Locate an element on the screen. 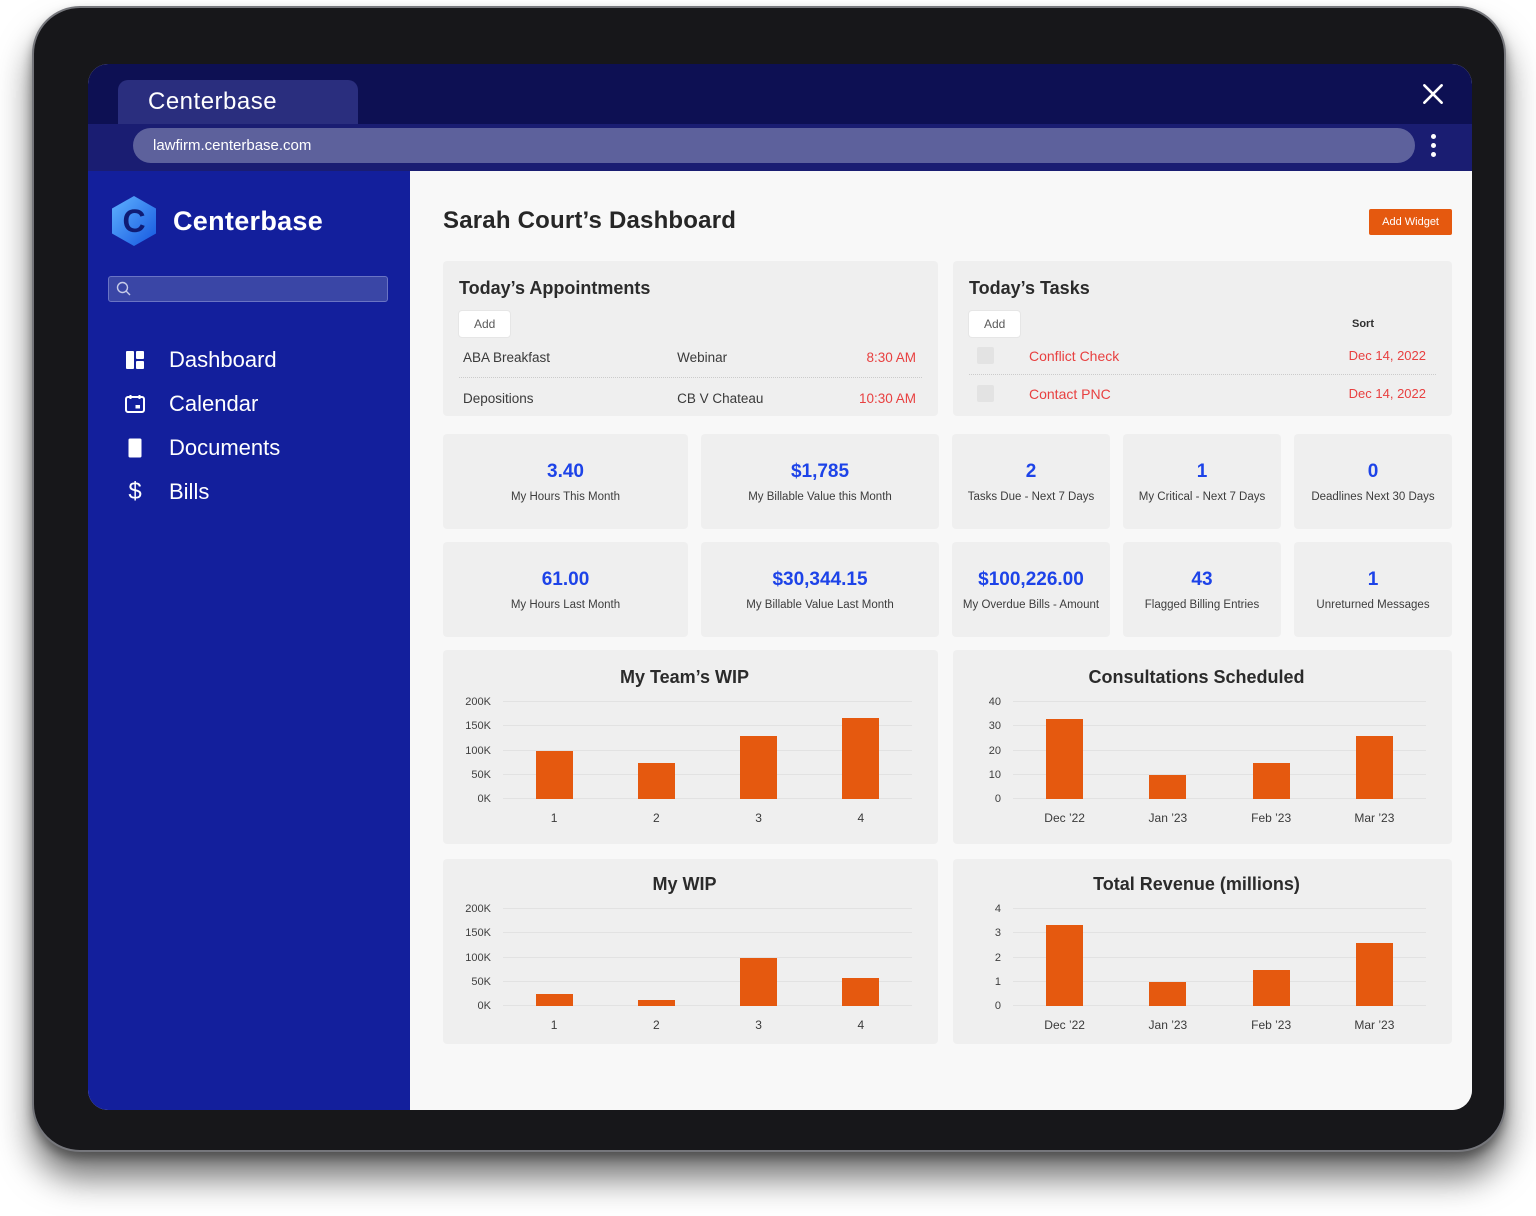 The width and height of the screenshot is (1536, 1216). browser-tab-bar: Centerbase is located at coordinates (780, 94).